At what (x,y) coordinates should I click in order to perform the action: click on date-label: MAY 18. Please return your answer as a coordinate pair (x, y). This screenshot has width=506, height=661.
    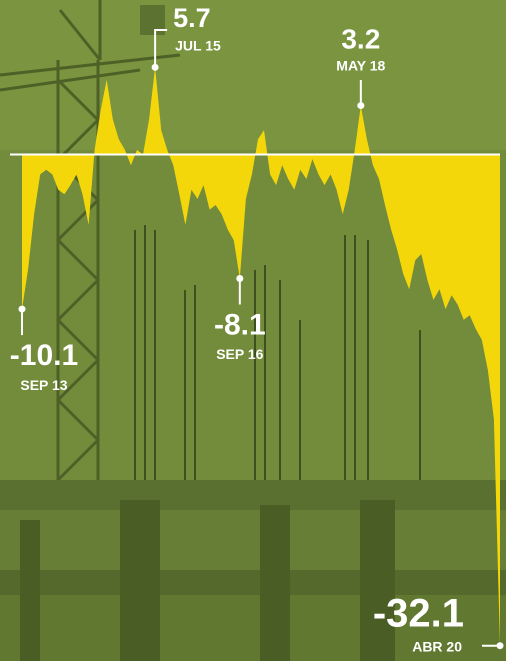
    Looking at the image, I should click on (360, 66).